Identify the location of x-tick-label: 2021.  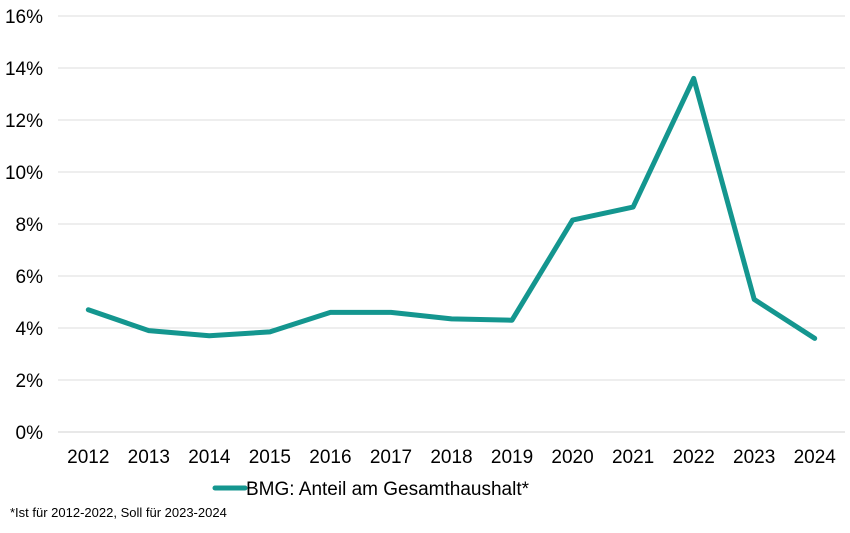
(633, 457).